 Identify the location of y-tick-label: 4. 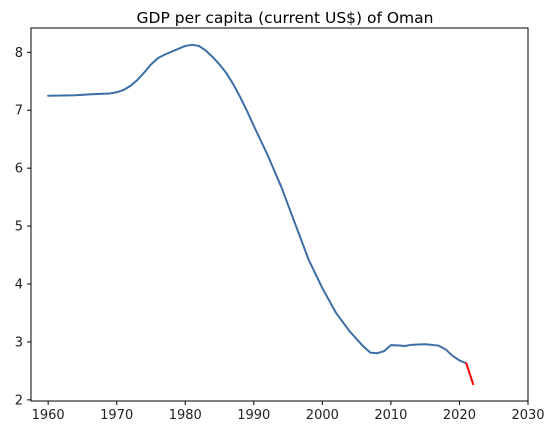
(19, 285).